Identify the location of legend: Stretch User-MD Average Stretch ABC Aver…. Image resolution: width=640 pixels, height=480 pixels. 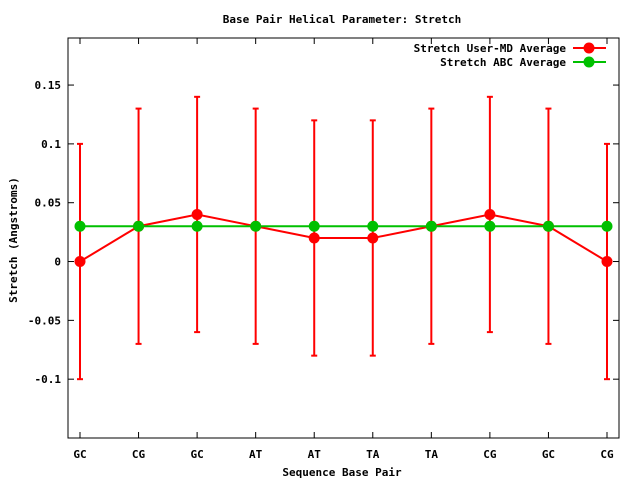
(510, 55).